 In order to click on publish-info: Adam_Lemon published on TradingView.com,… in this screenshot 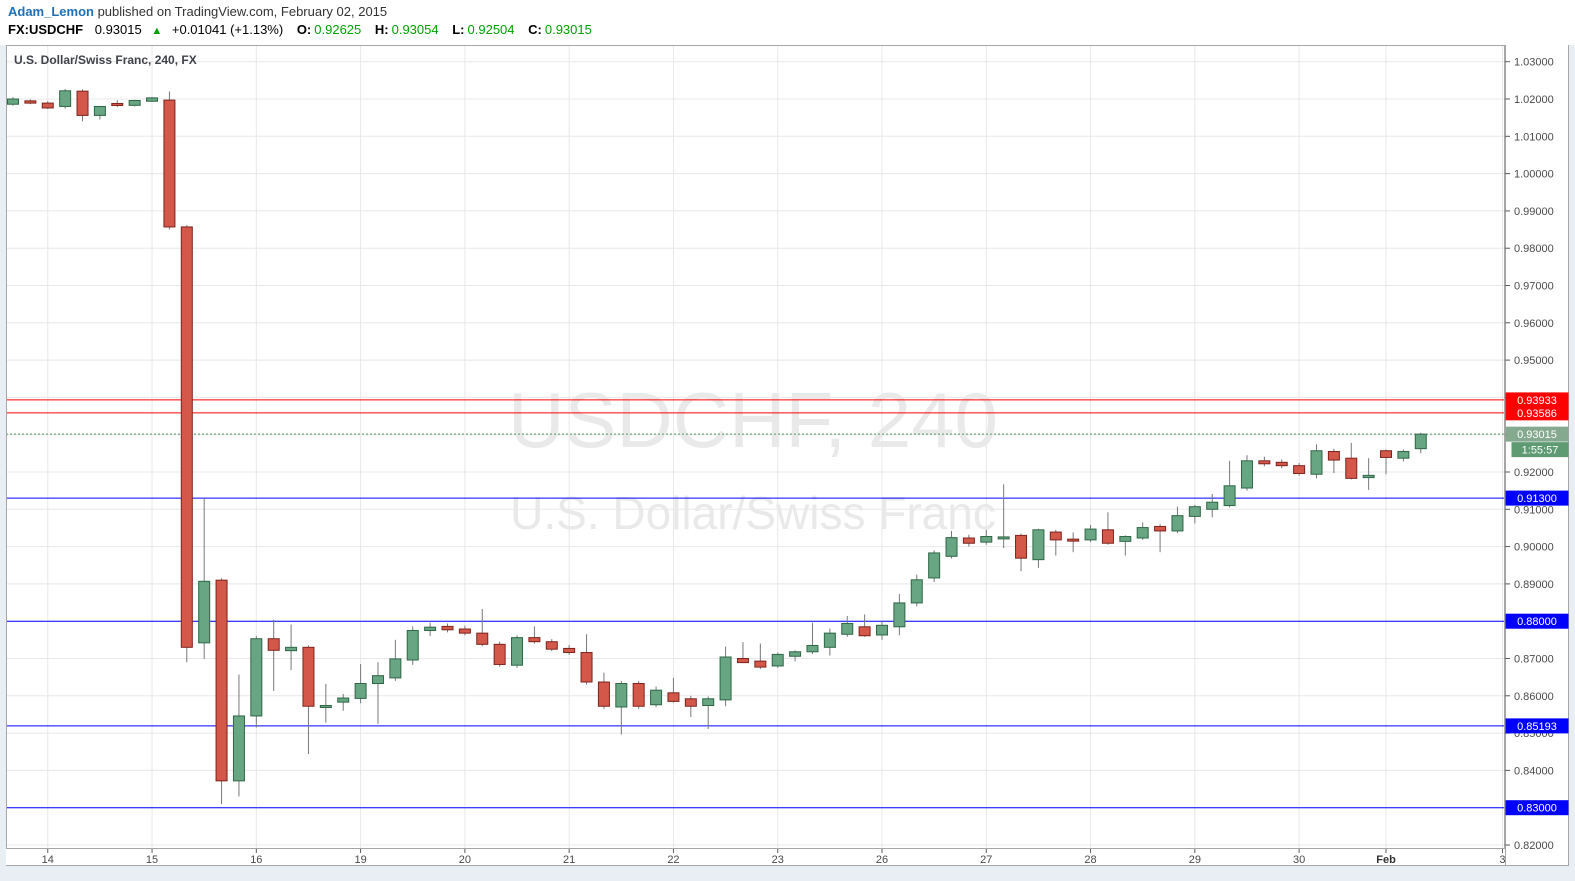, I will do `click(197, 11)`.